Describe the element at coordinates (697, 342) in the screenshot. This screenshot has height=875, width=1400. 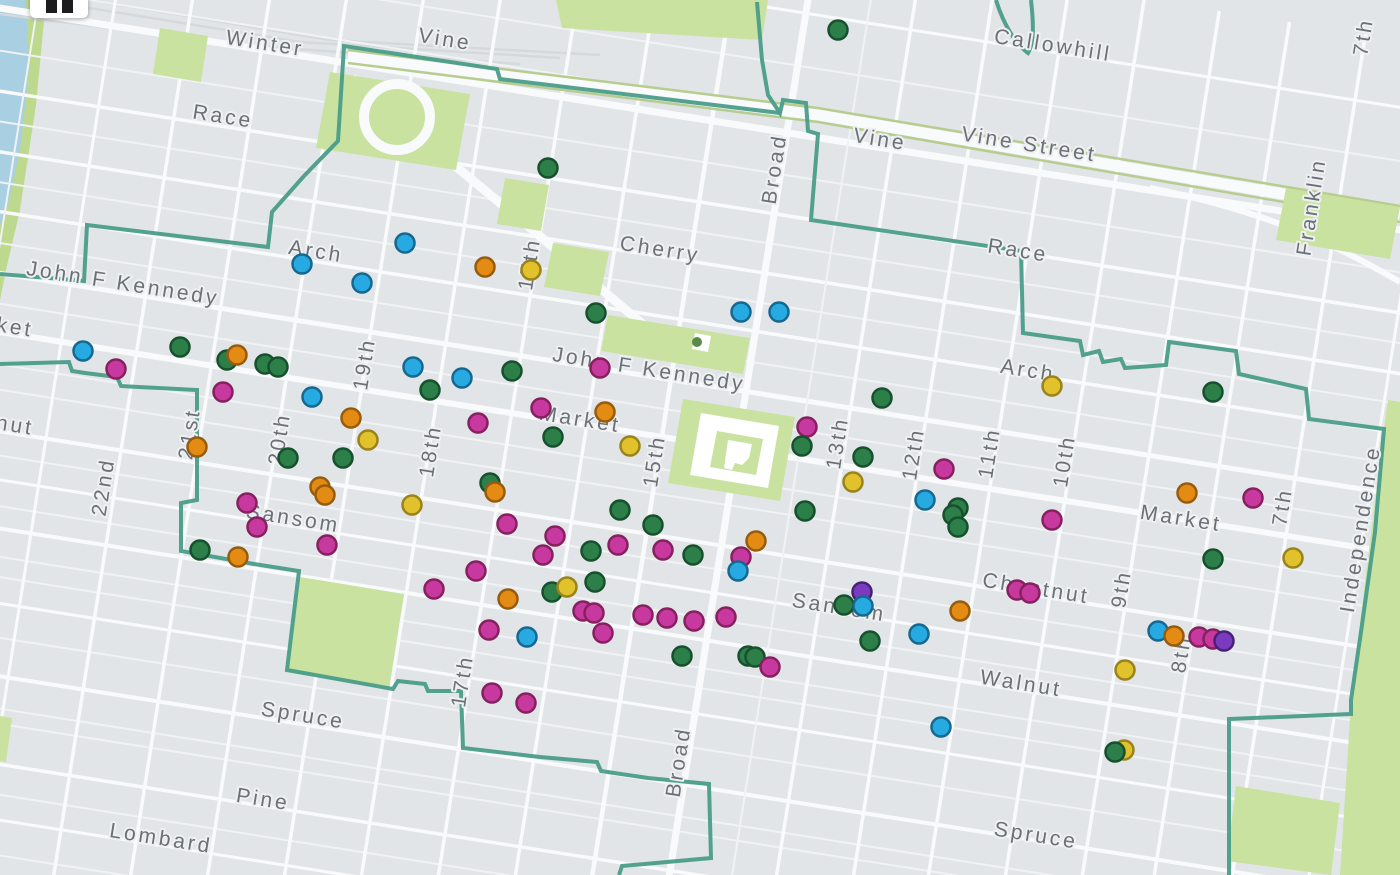
I see `tree-icon` at that location.